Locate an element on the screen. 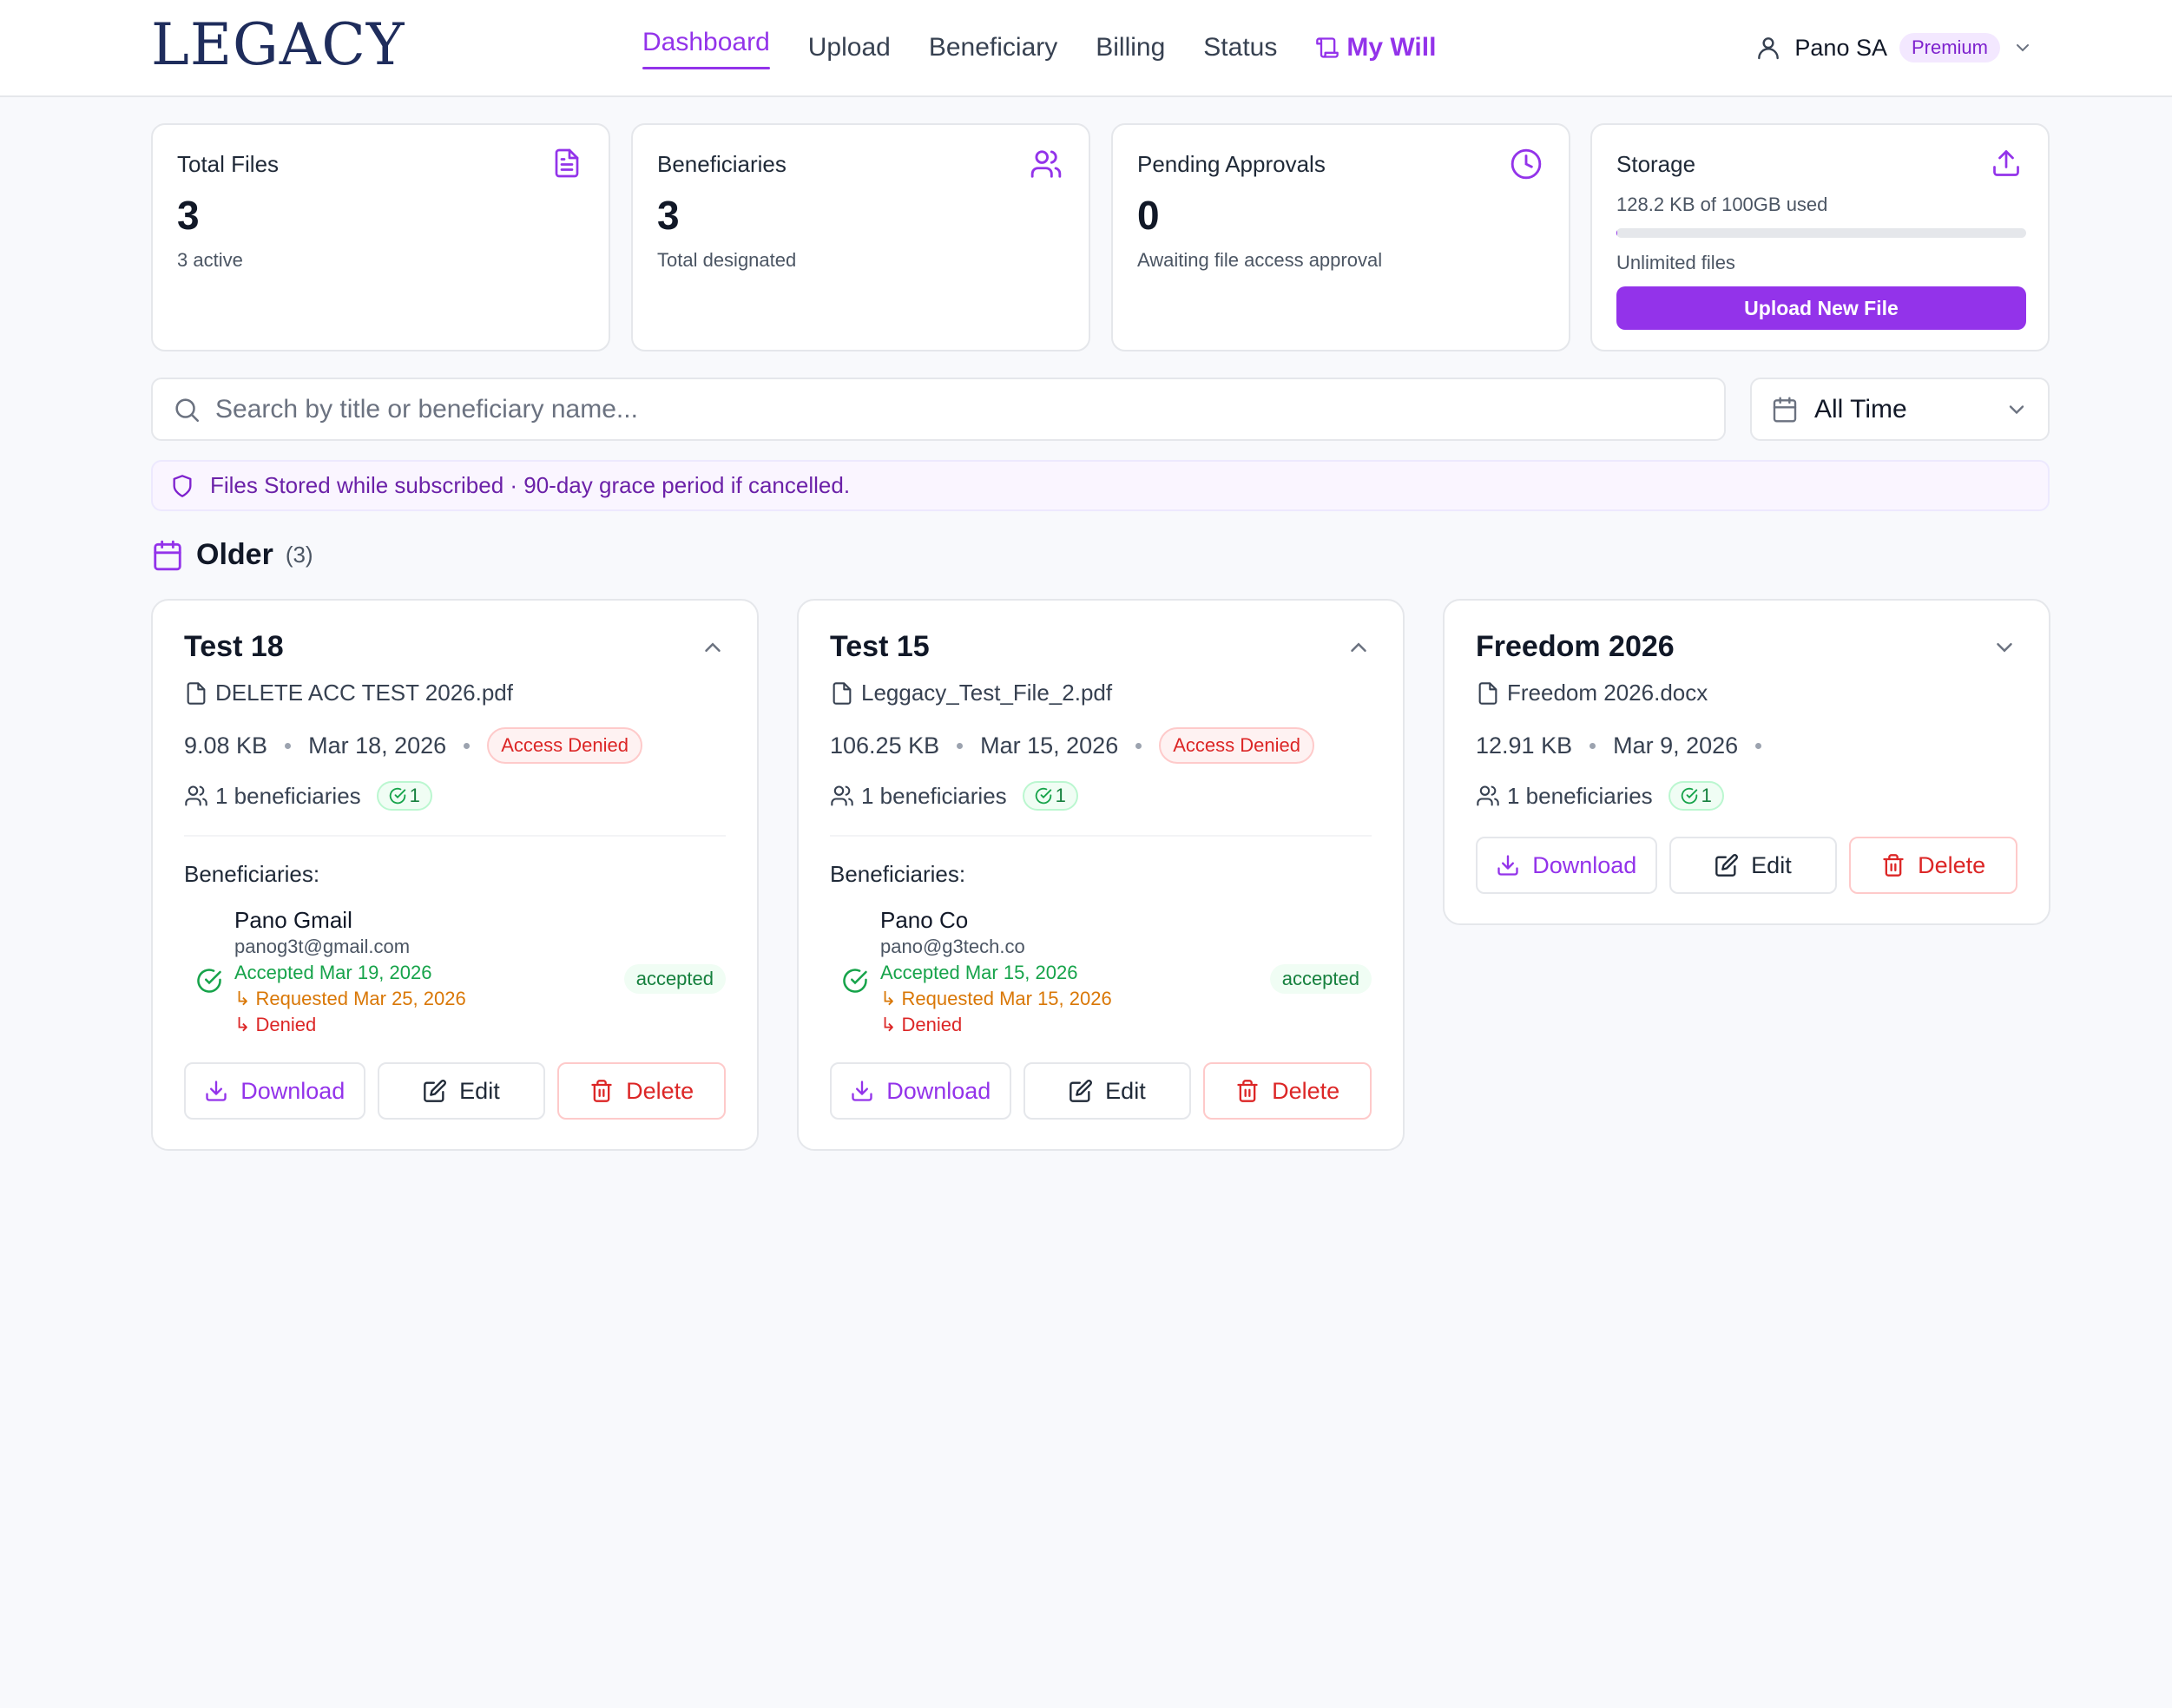  beneficiary-status-badge: accepted is located at coordinates (674, 979).